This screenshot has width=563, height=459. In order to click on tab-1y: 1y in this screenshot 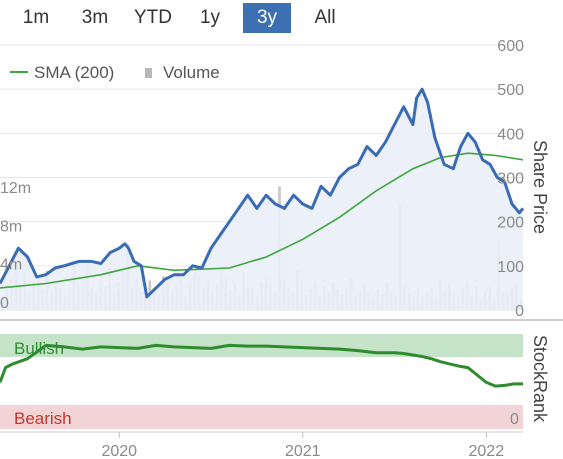, I will do `click(210, 17)`.